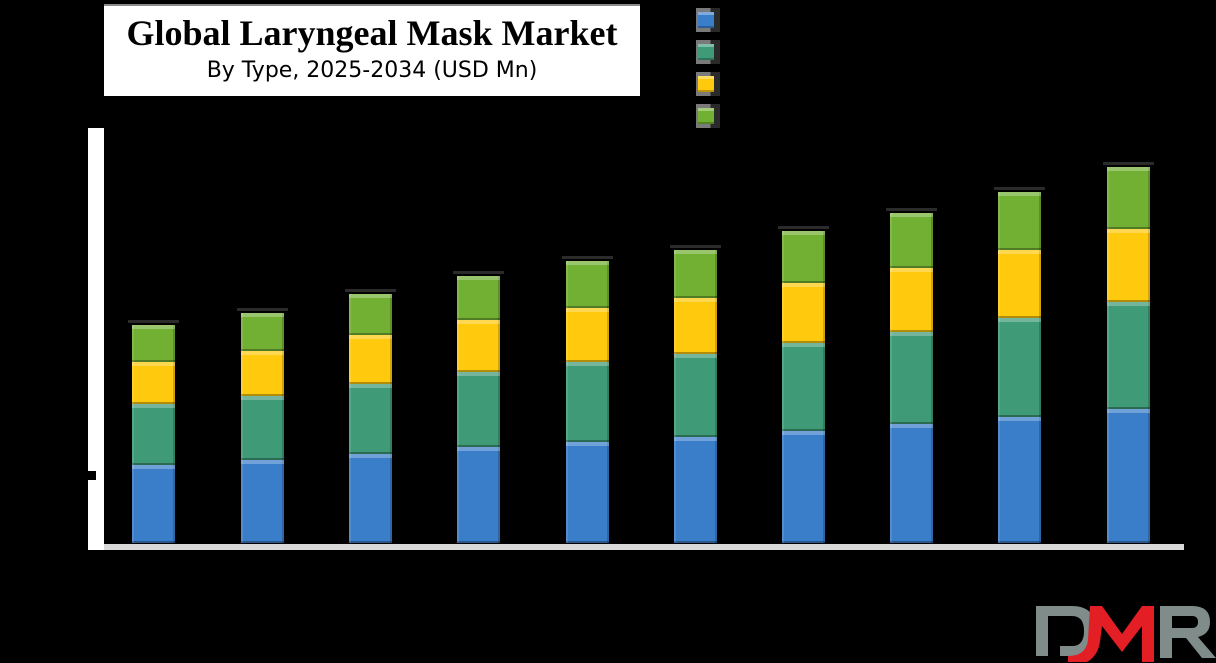 The height and width of the screenshot is (663, 1216). Describe the element at coordinates (92, 475) in the screenshot. I see `y-axis-tick` at that location.